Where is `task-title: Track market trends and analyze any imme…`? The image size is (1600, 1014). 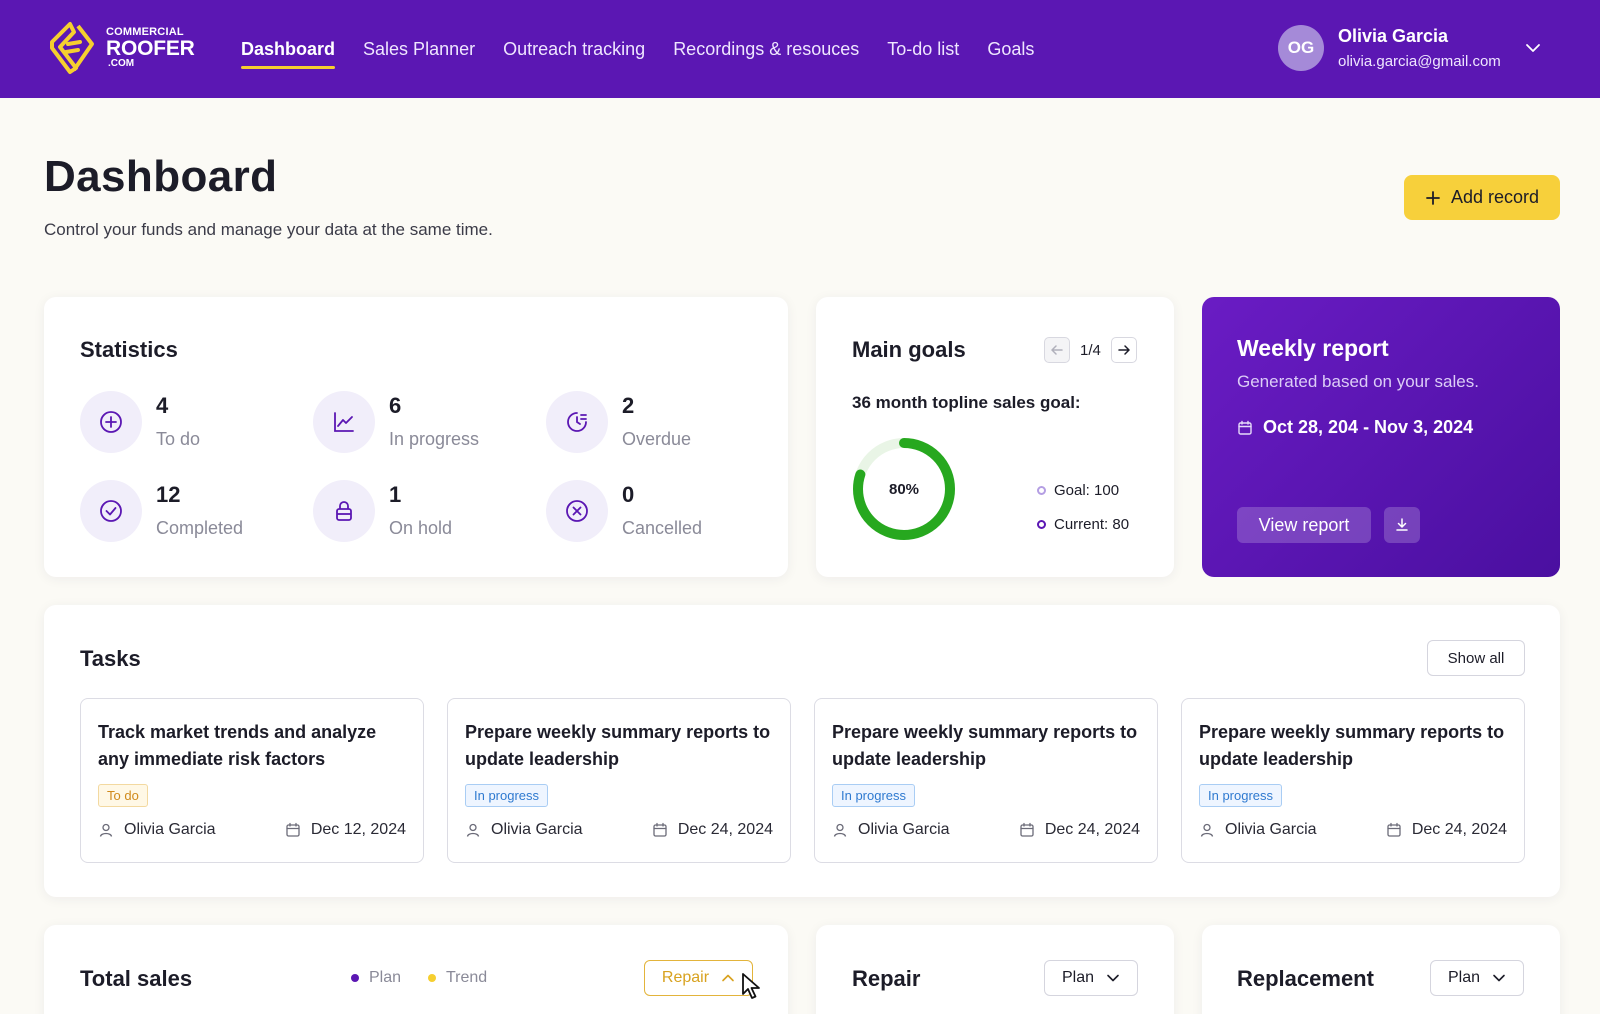 task-title: Track market trends and analyze any imme… is located at coordinates (237, 745).